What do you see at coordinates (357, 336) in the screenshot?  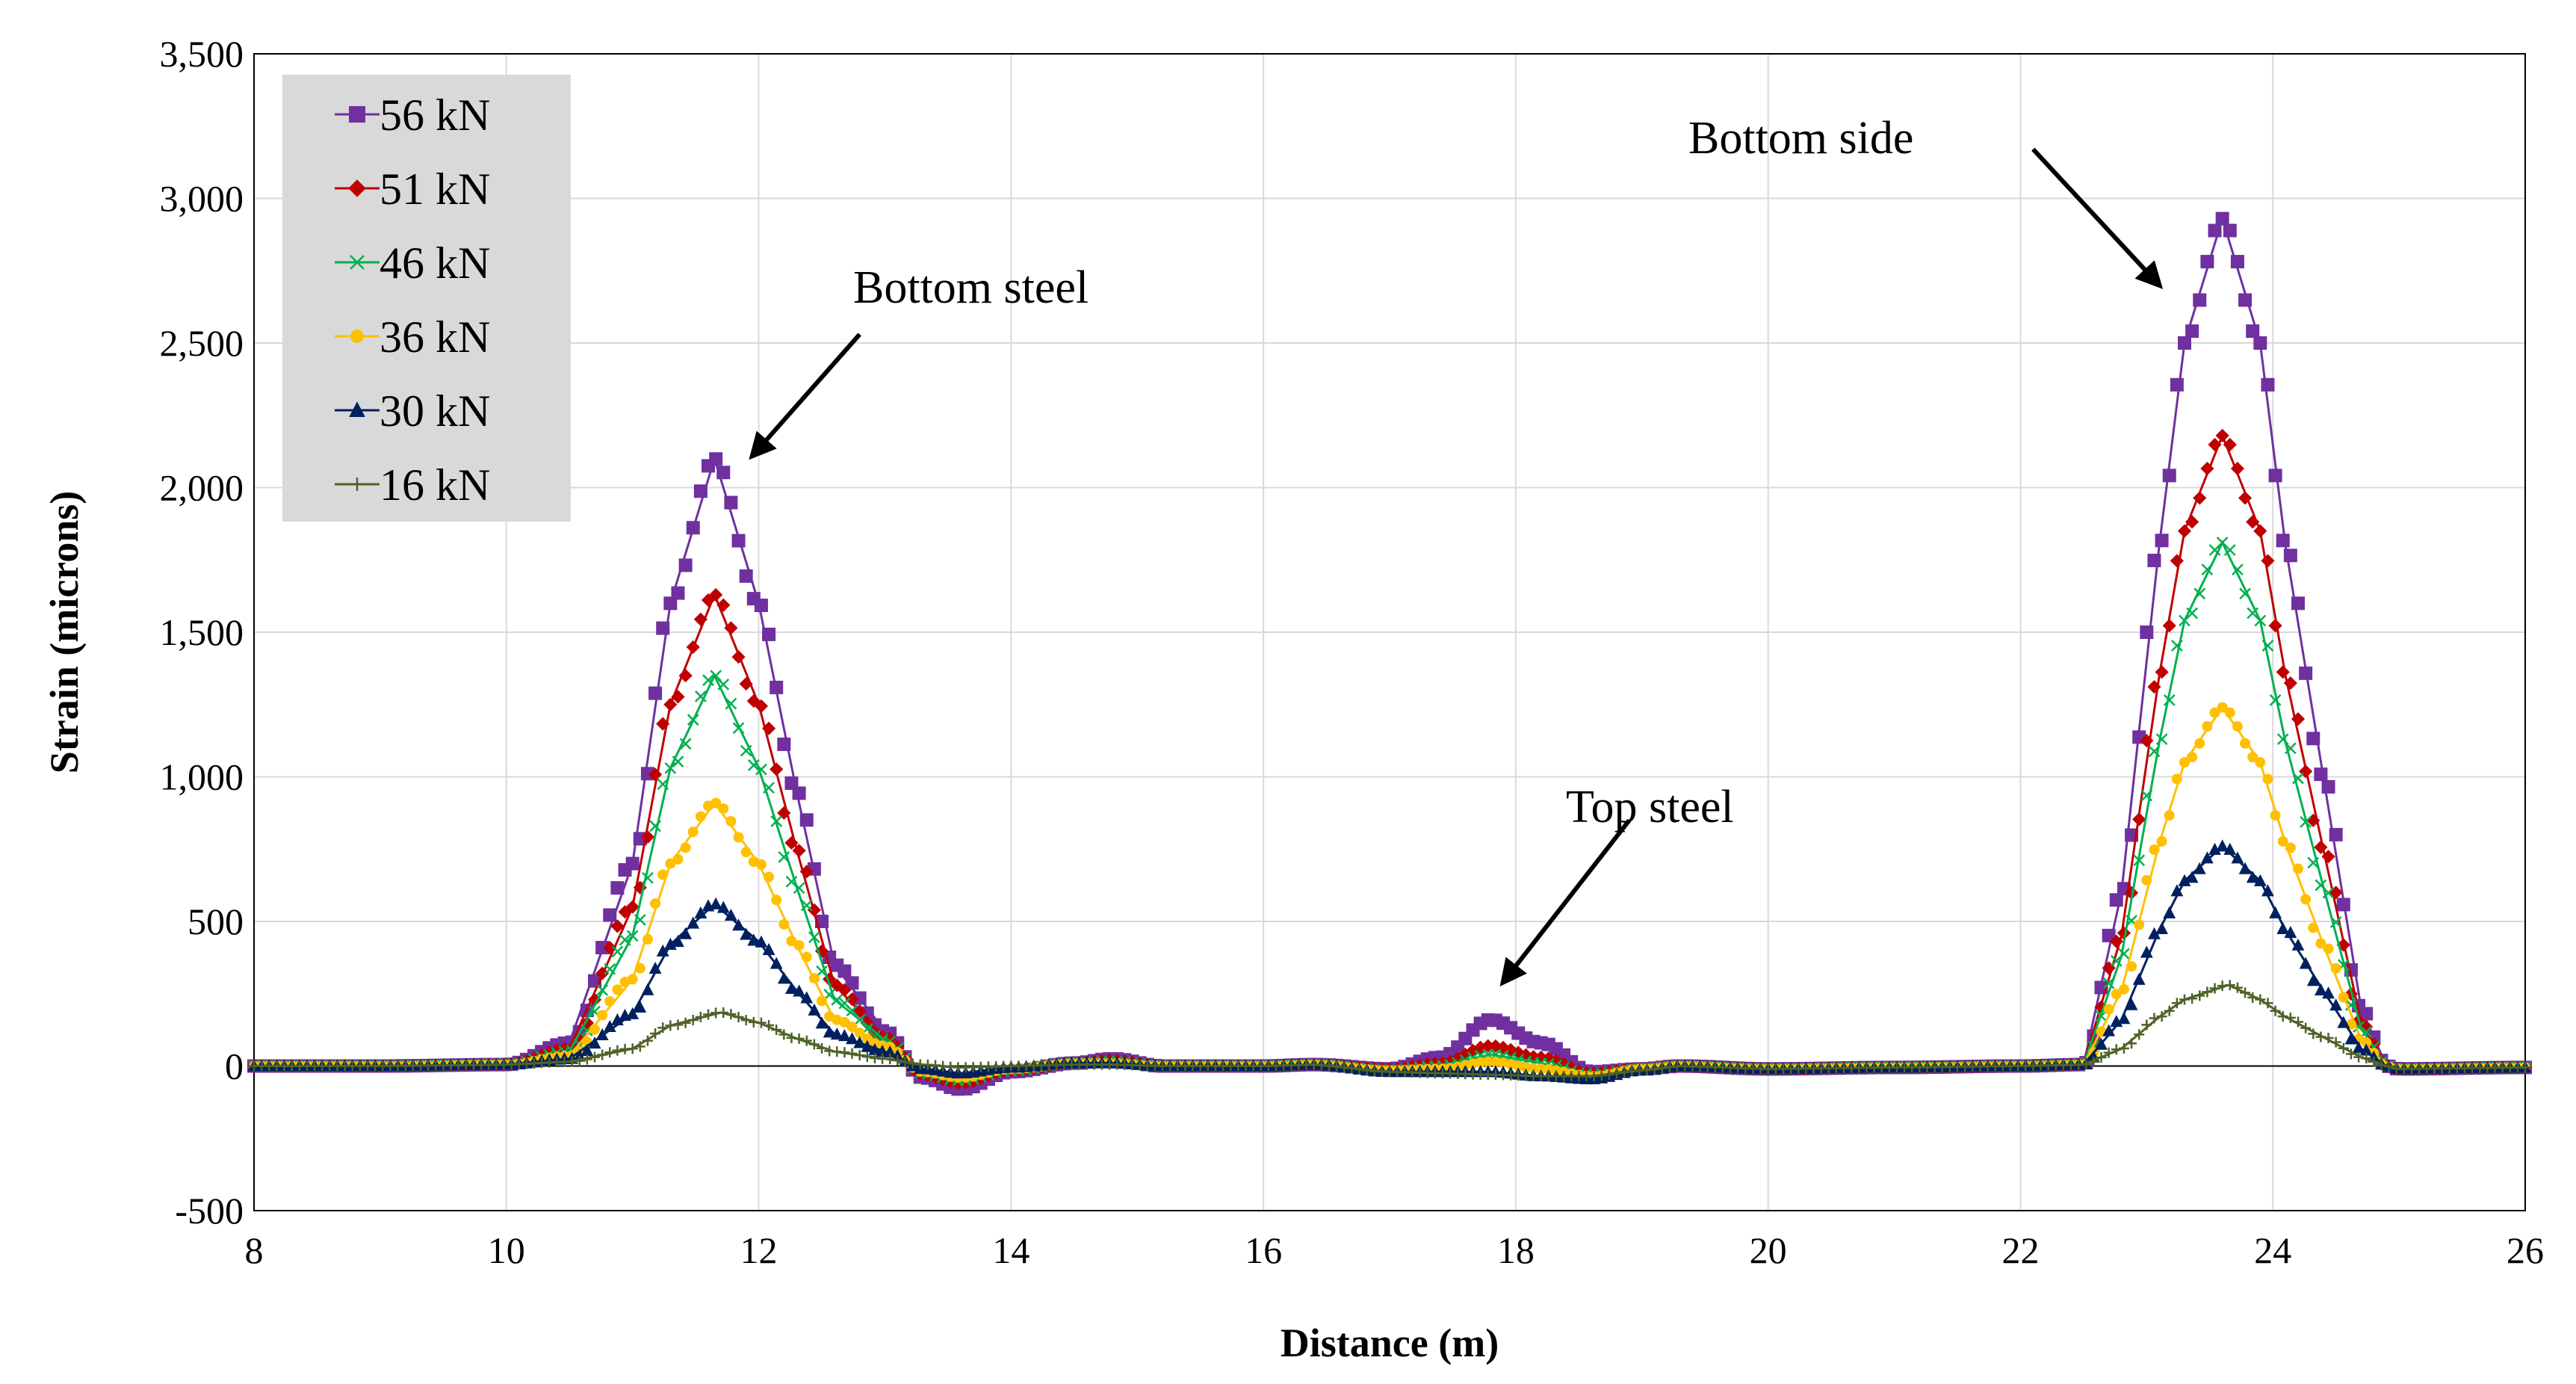 I see `legend-marker` at bounding box center [357, 336].